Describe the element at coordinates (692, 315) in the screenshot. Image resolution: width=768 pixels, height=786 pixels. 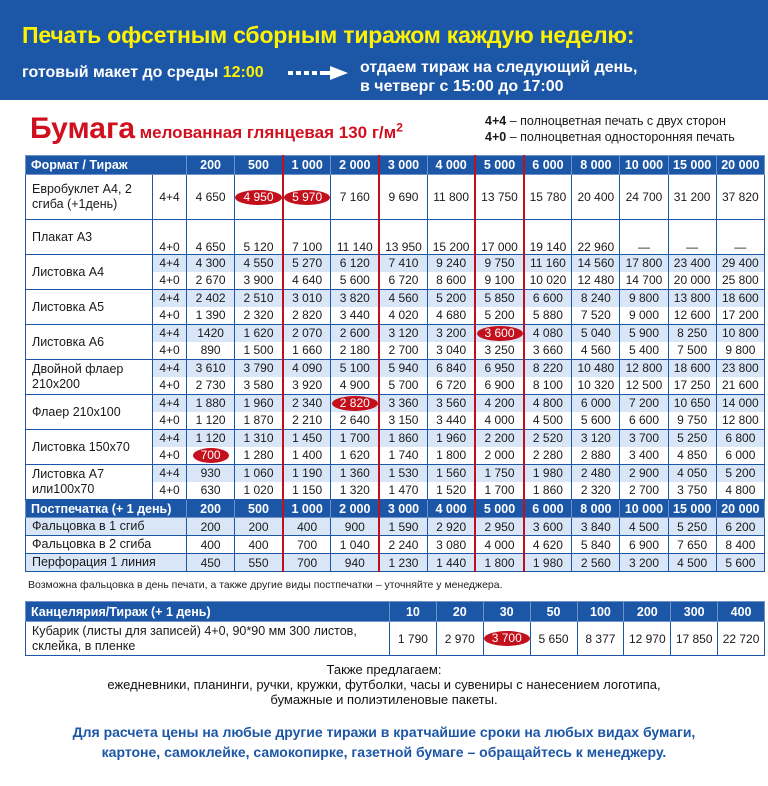
I see `price-value: 12 600` at that location.